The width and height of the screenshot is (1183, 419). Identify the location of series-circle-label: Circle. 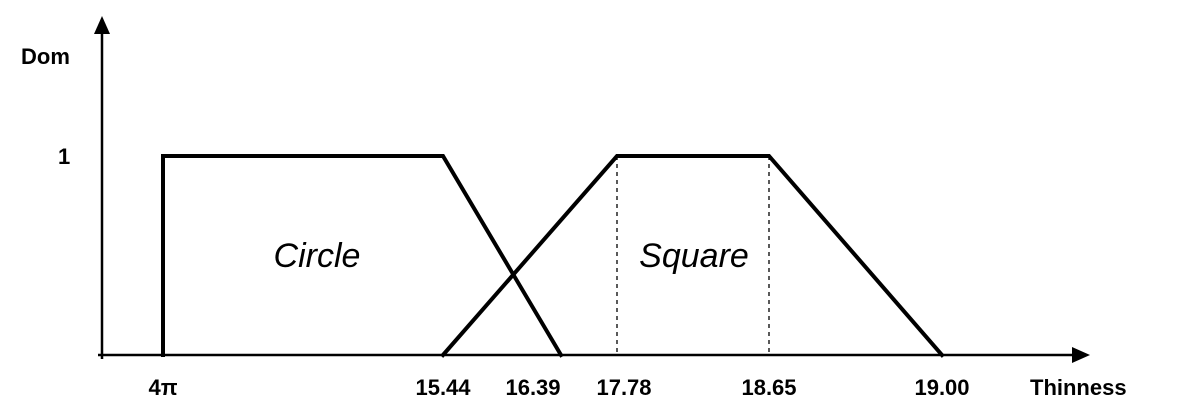
(317, 256).